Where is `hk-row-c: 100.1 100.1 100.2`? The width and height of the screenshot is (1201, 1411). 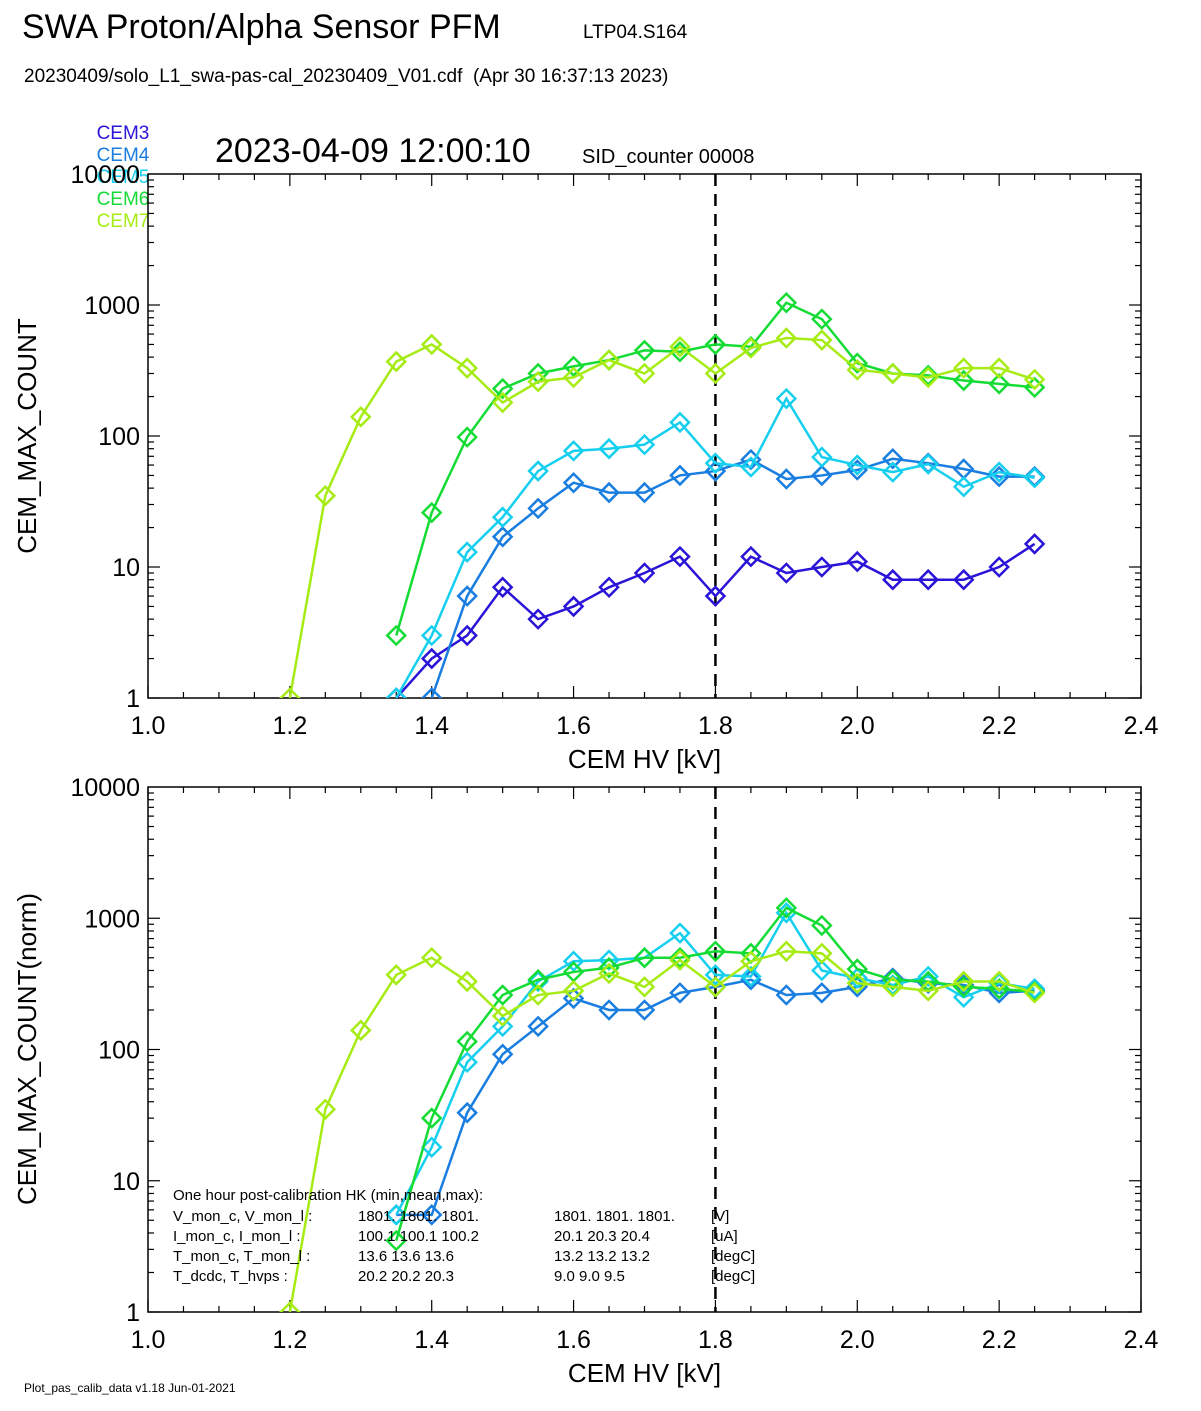
hk-row-c: 100.1 100.1 100.2 is located at coordinates (418, 1236).